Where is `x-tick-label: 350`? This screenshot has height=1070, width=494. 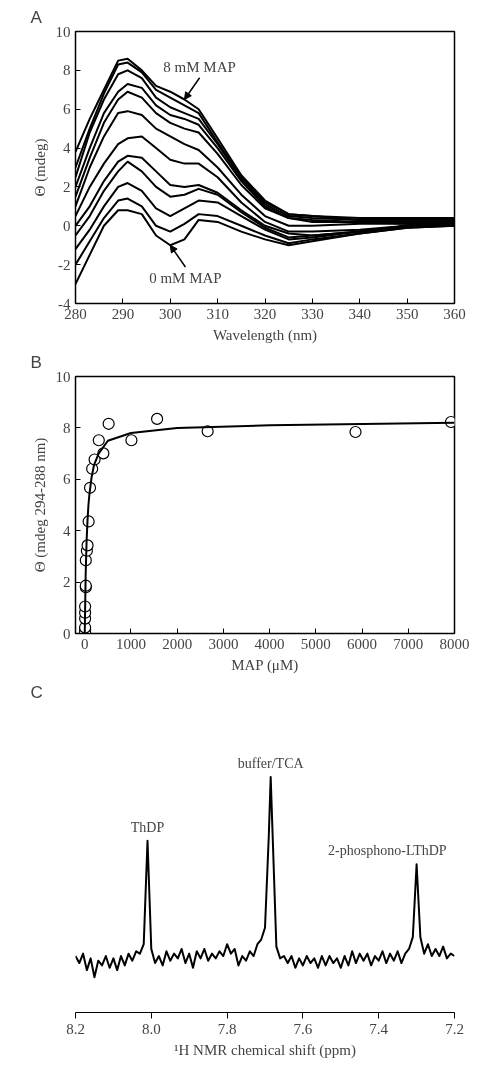
x-tick-label: 350 is located at coordinates (407, 313).